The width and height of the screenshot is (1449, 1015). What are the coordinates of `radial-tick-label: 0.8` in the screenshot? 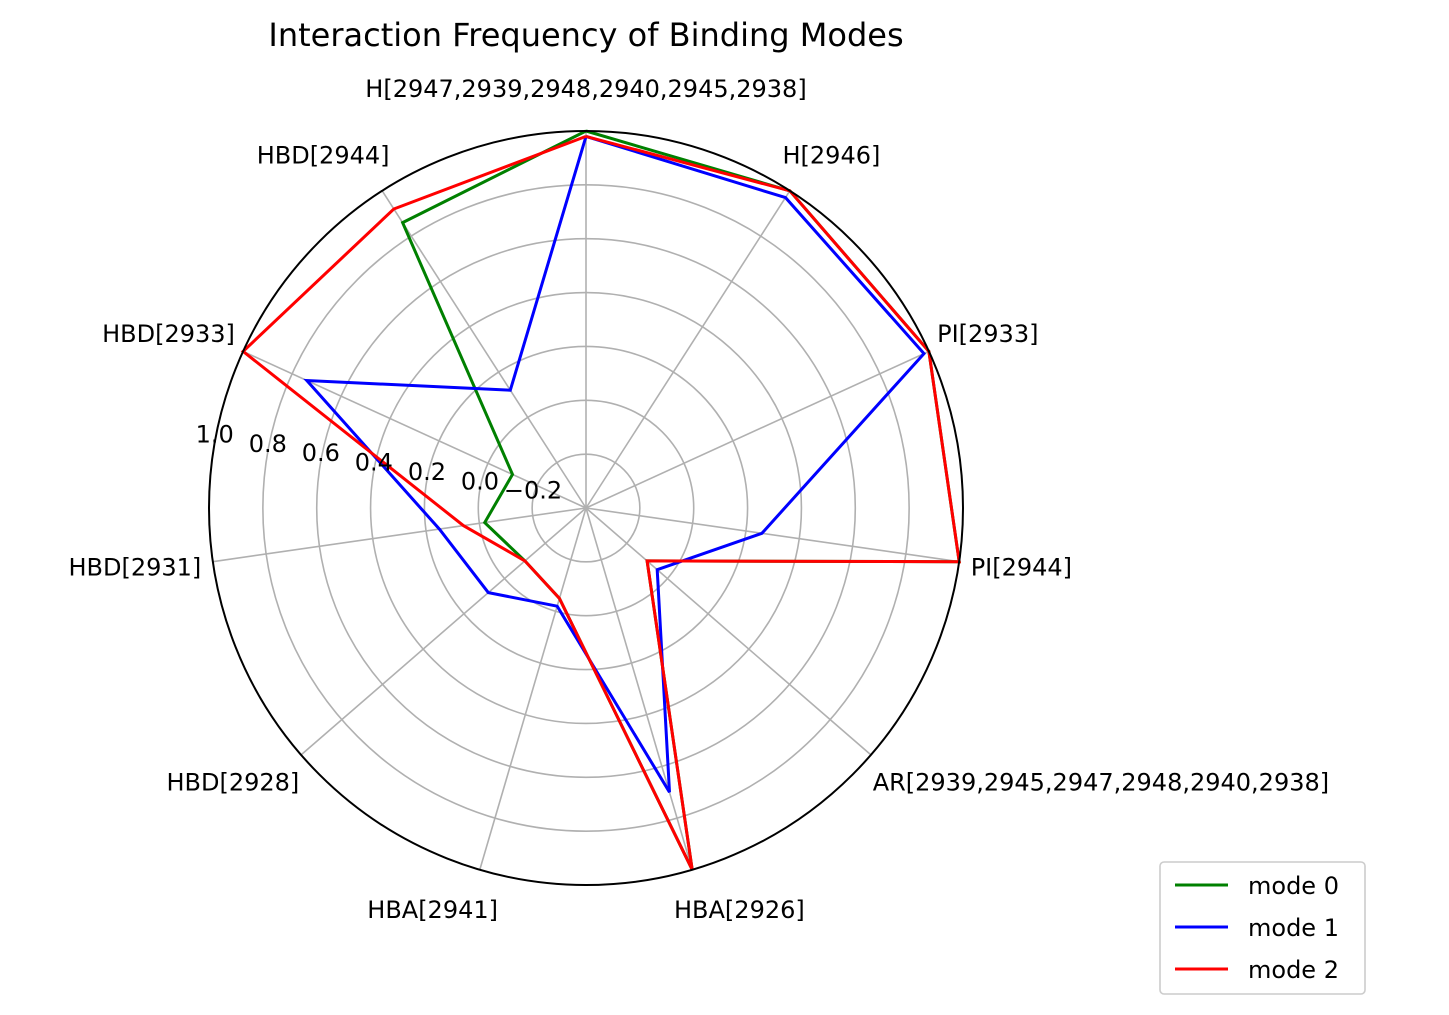 It's located at (268, 444).